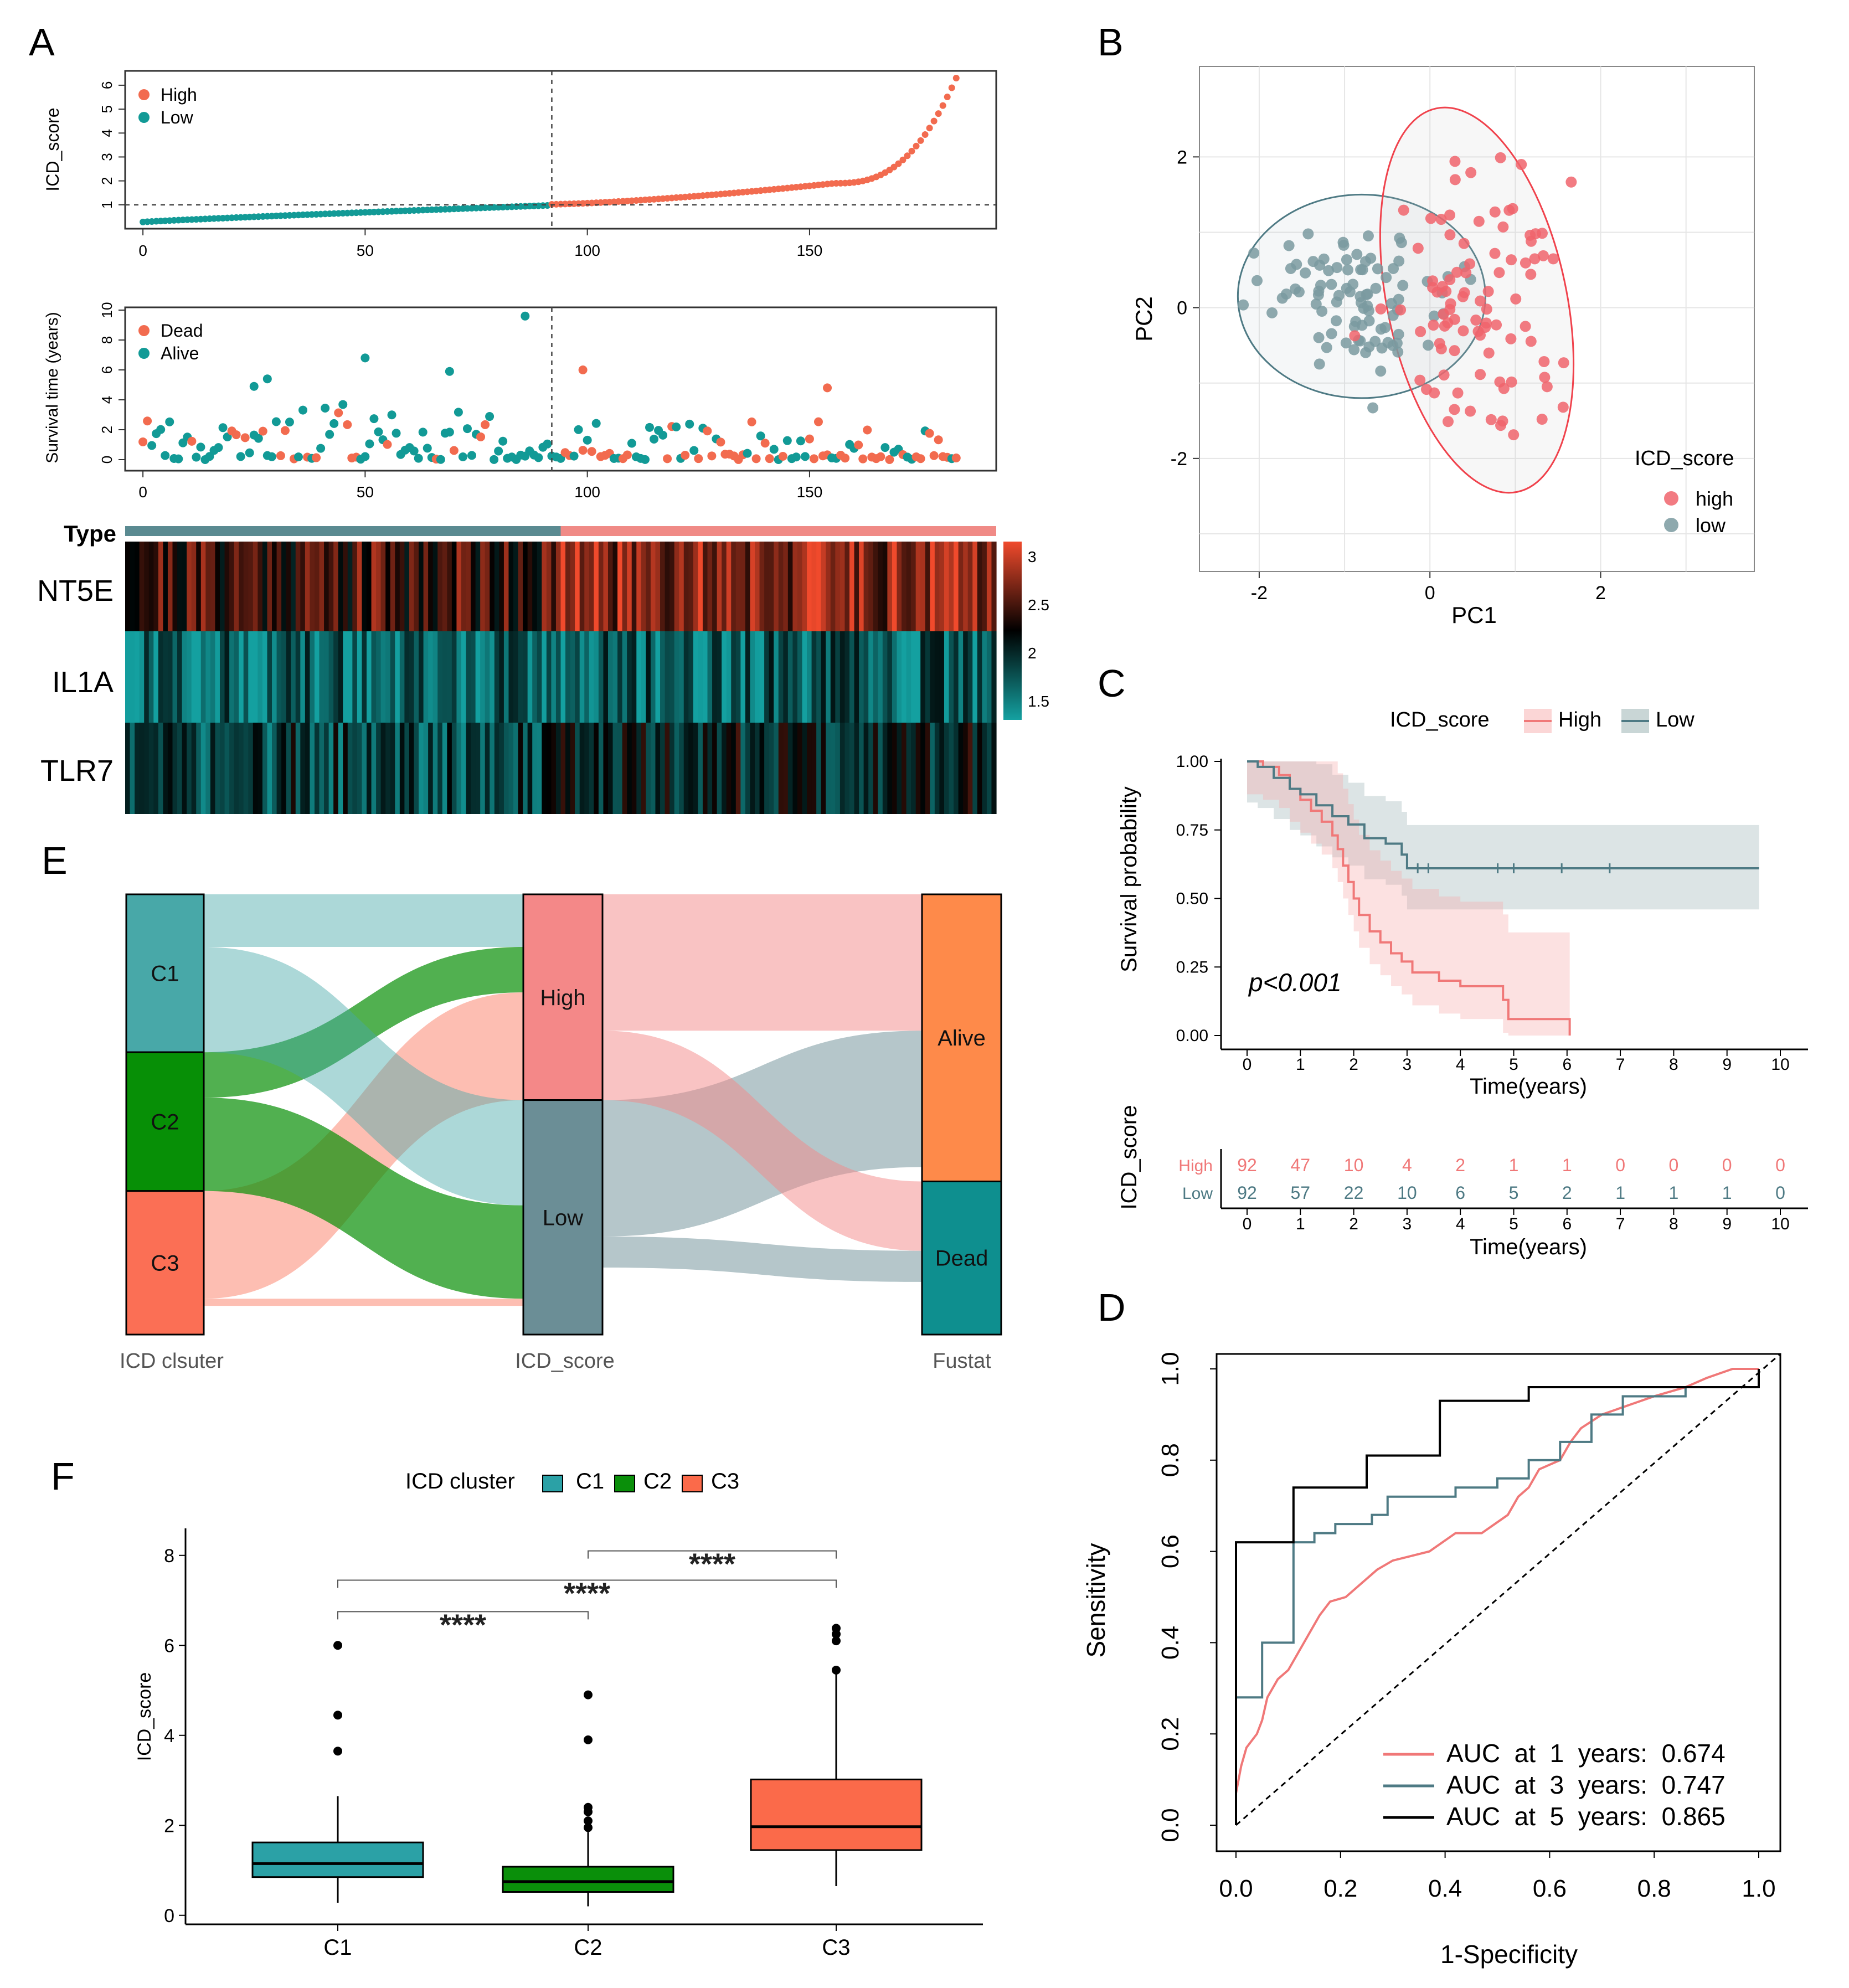 Image resolution: width=1849 pixels, height=1988 pixels. What do you see at coordinates (363, 921) in the screenshot?
I see `sankey-flow-c1-high` at bounding box center [363, 921].